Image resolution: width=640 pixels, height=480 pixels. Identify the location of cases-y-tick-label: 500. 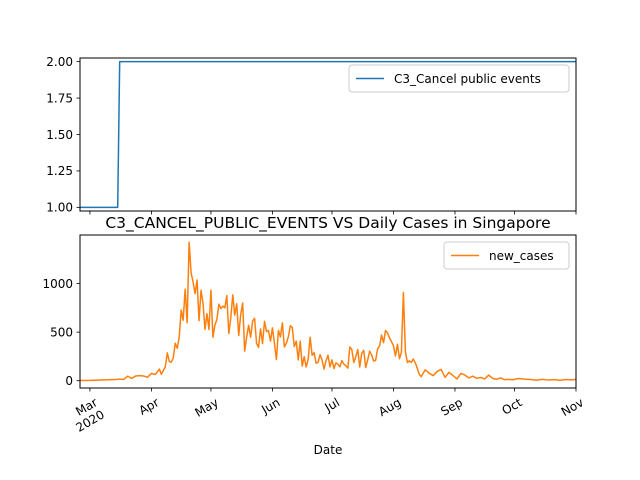
(61, 332).